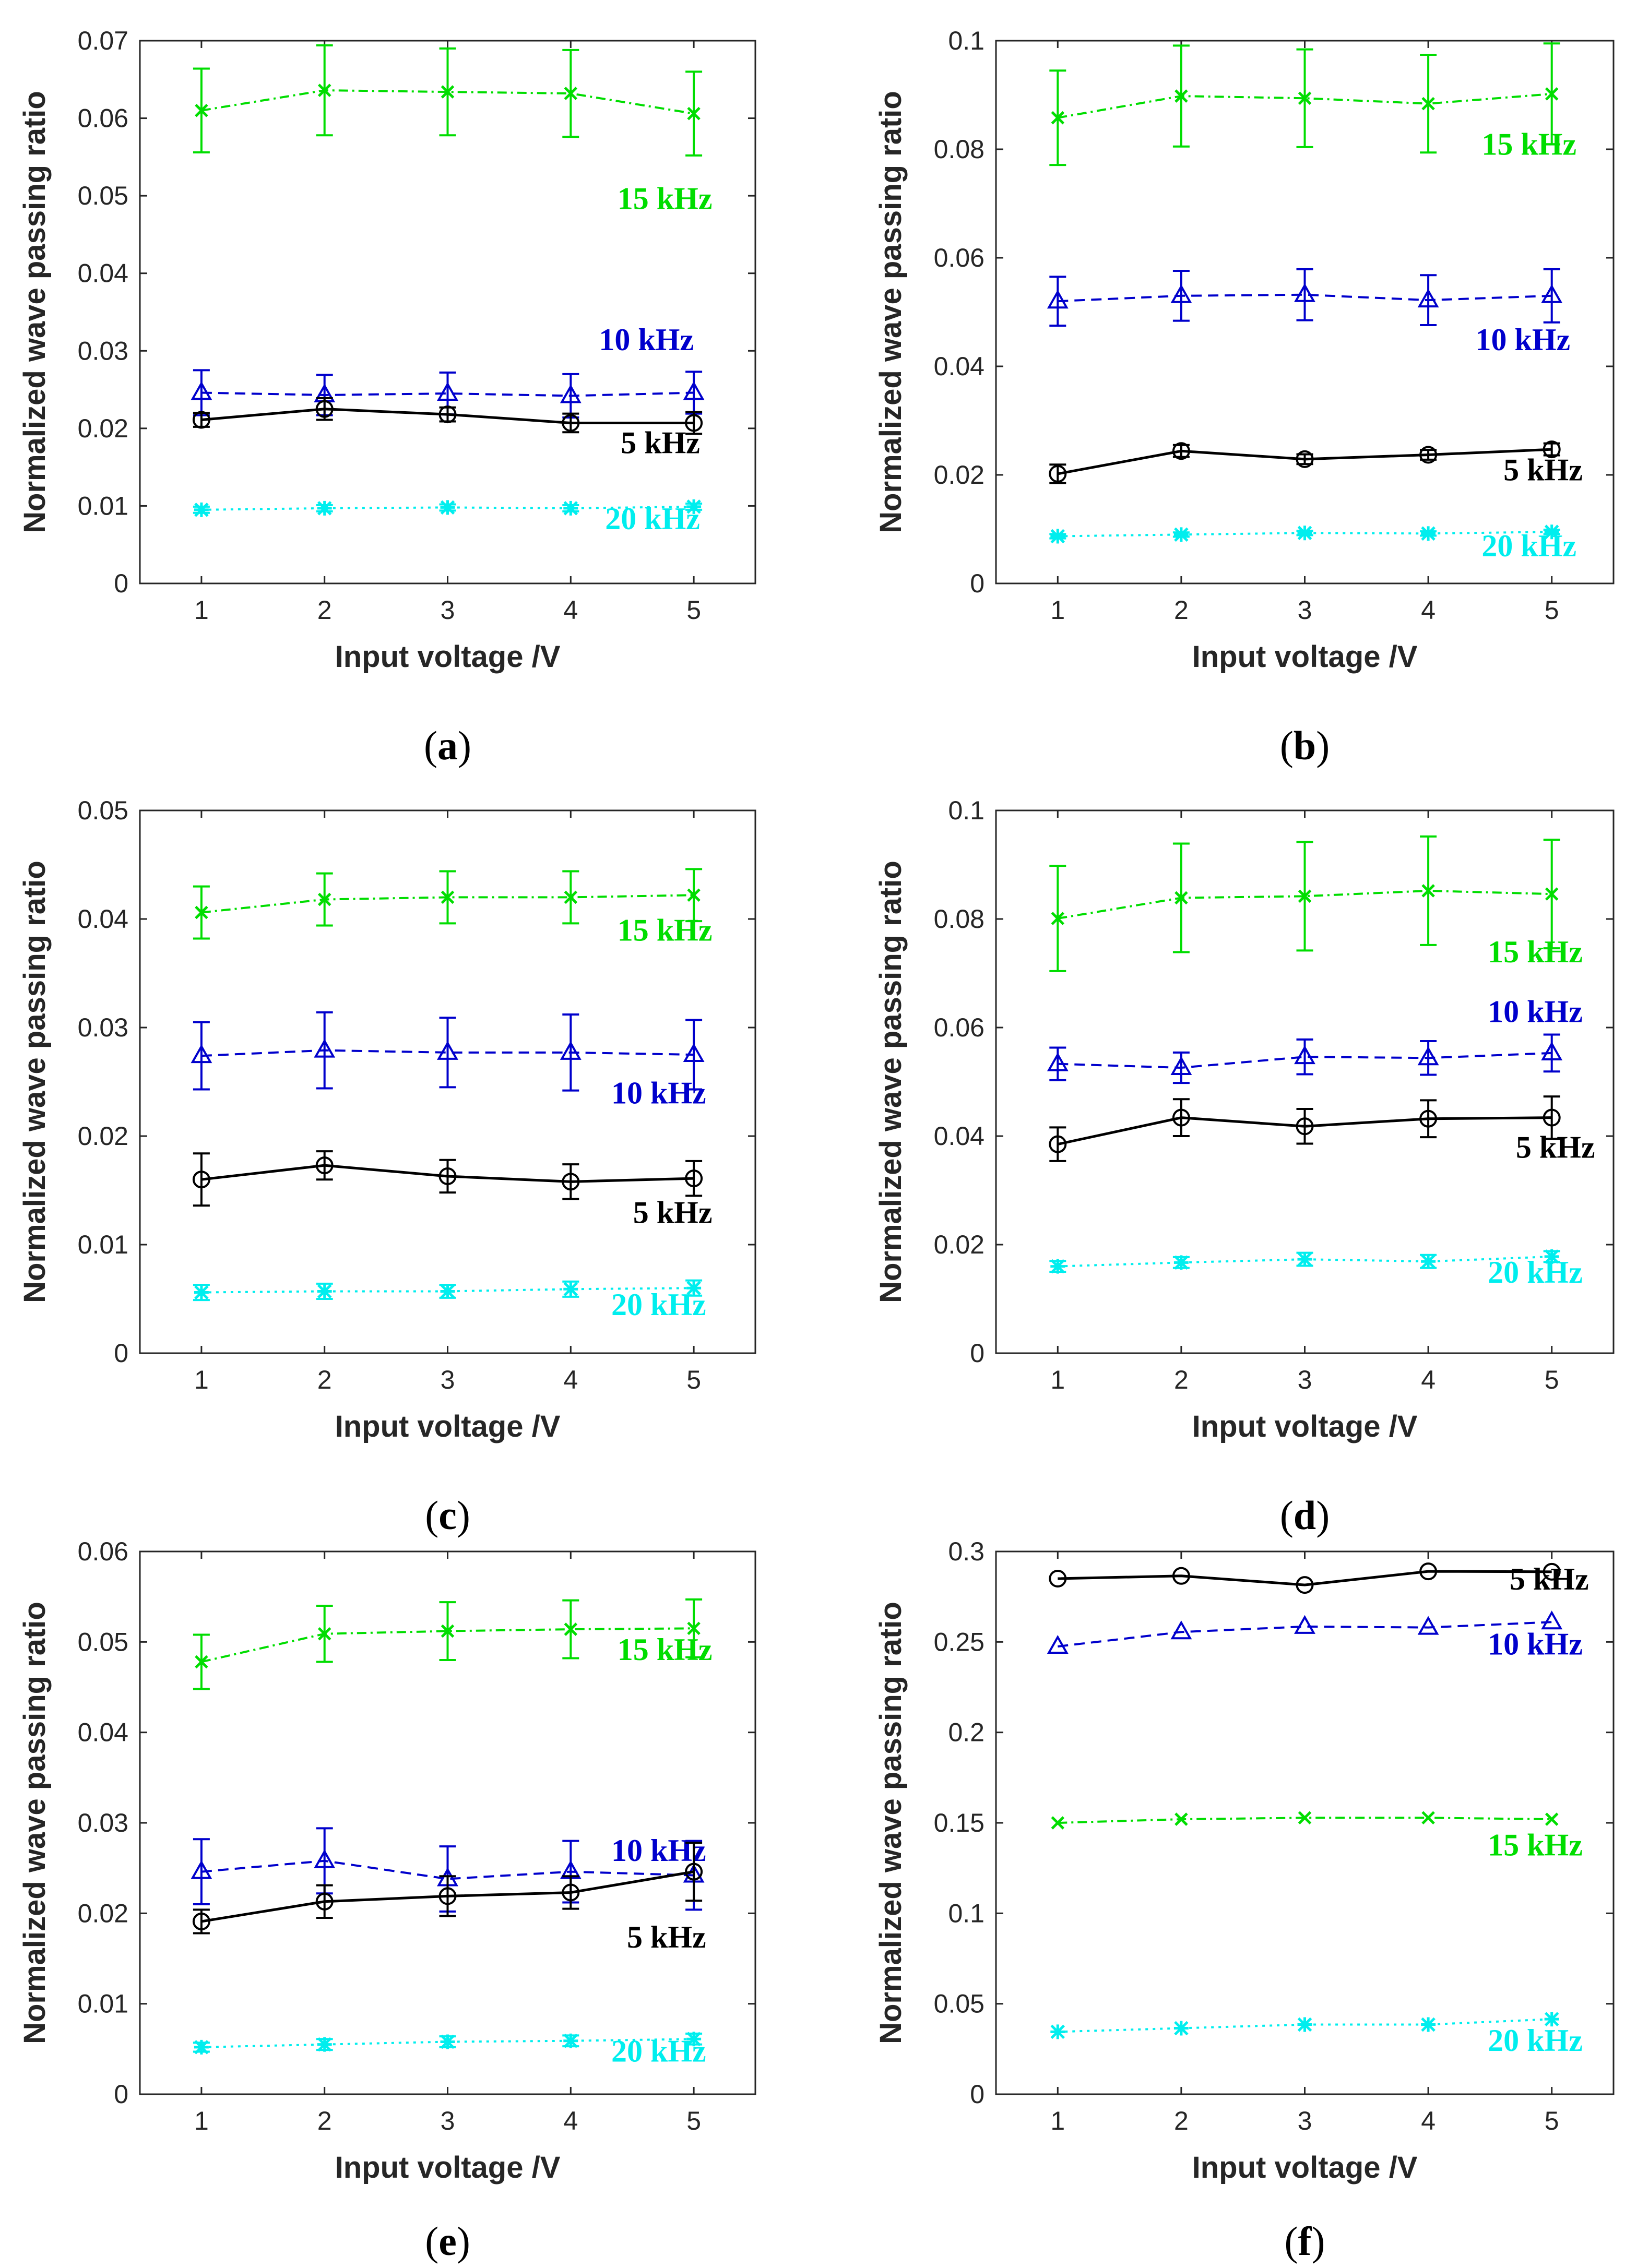  I want to click on y-tick-label: 0.04, so click(959, 366).